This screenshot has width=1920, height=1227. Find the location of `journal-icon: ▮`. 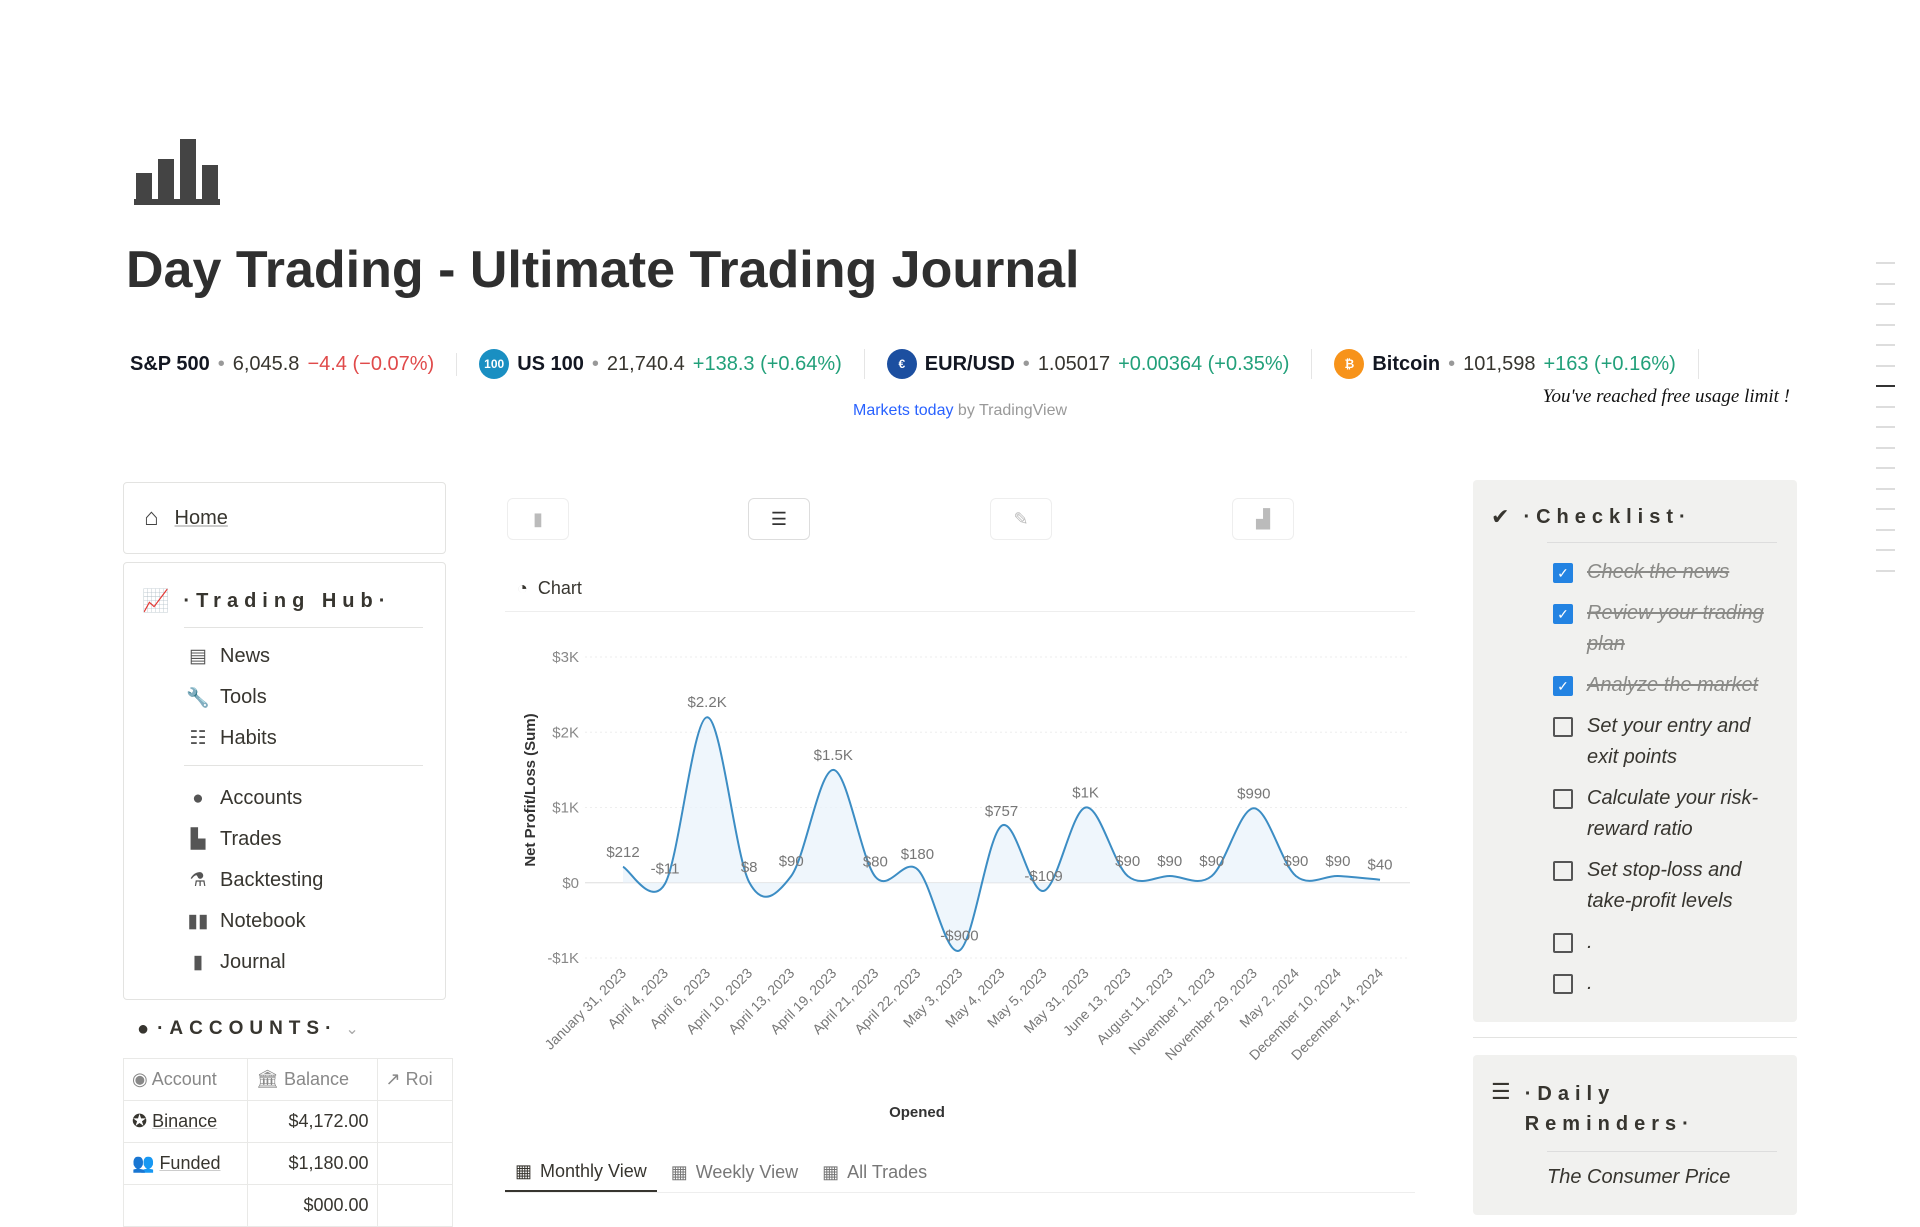

journal-icon: ▮ is located at coordinates (198, 962).